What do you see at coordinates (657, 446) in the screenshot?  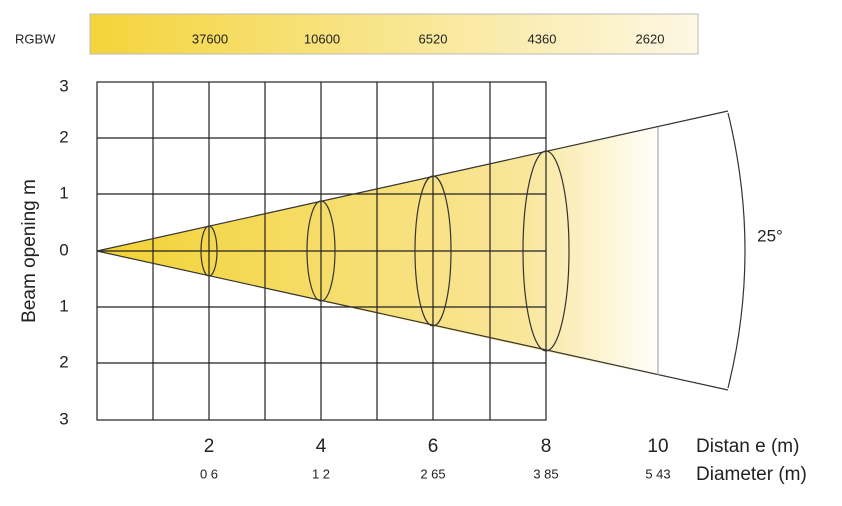 I see `x-tick-label: 10` at bounding box center [657, 446].